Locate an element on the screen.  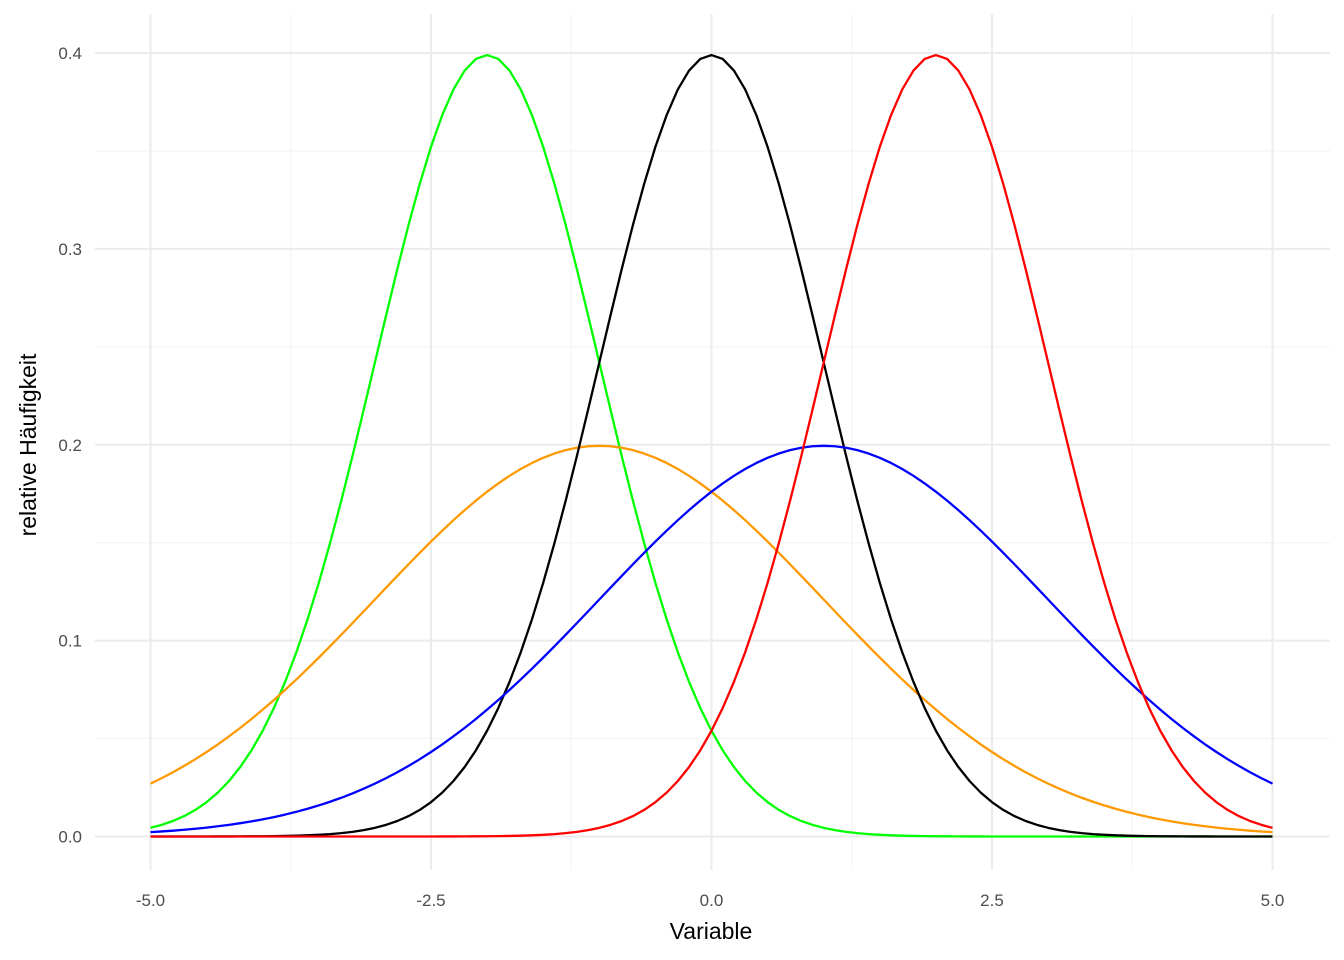
x-tick-label: 2.5 is located at coordinates (992, 900).